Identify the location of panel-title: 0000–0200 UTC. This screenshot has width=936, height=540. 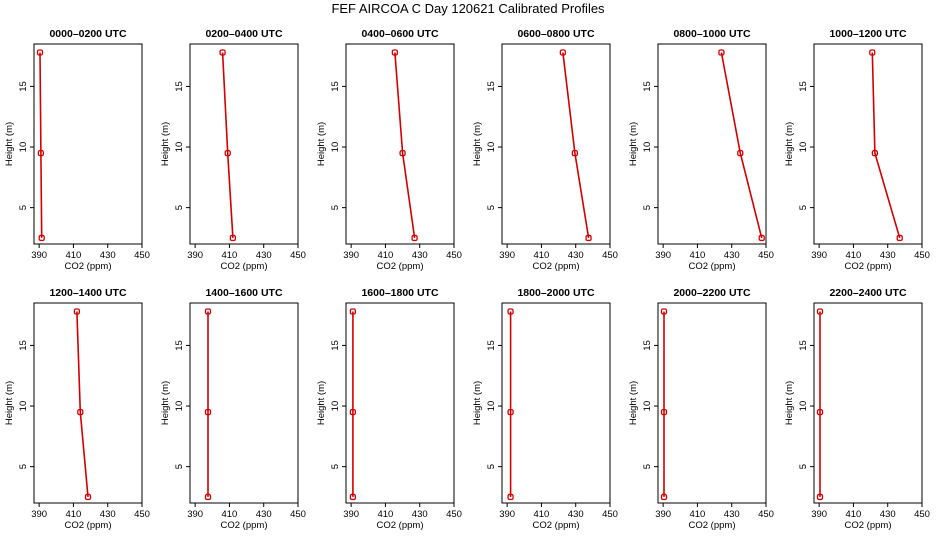
(87, 34).